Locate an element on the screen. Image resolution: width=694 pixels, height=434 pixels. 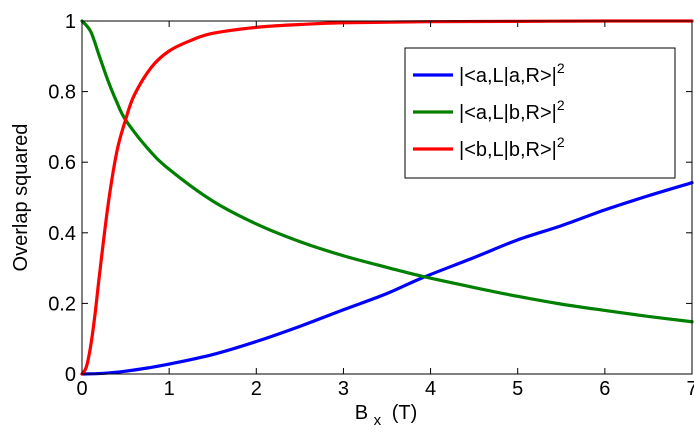
legend-label: |<b,L|b,R>|2 is located at coordinates (512, 147).